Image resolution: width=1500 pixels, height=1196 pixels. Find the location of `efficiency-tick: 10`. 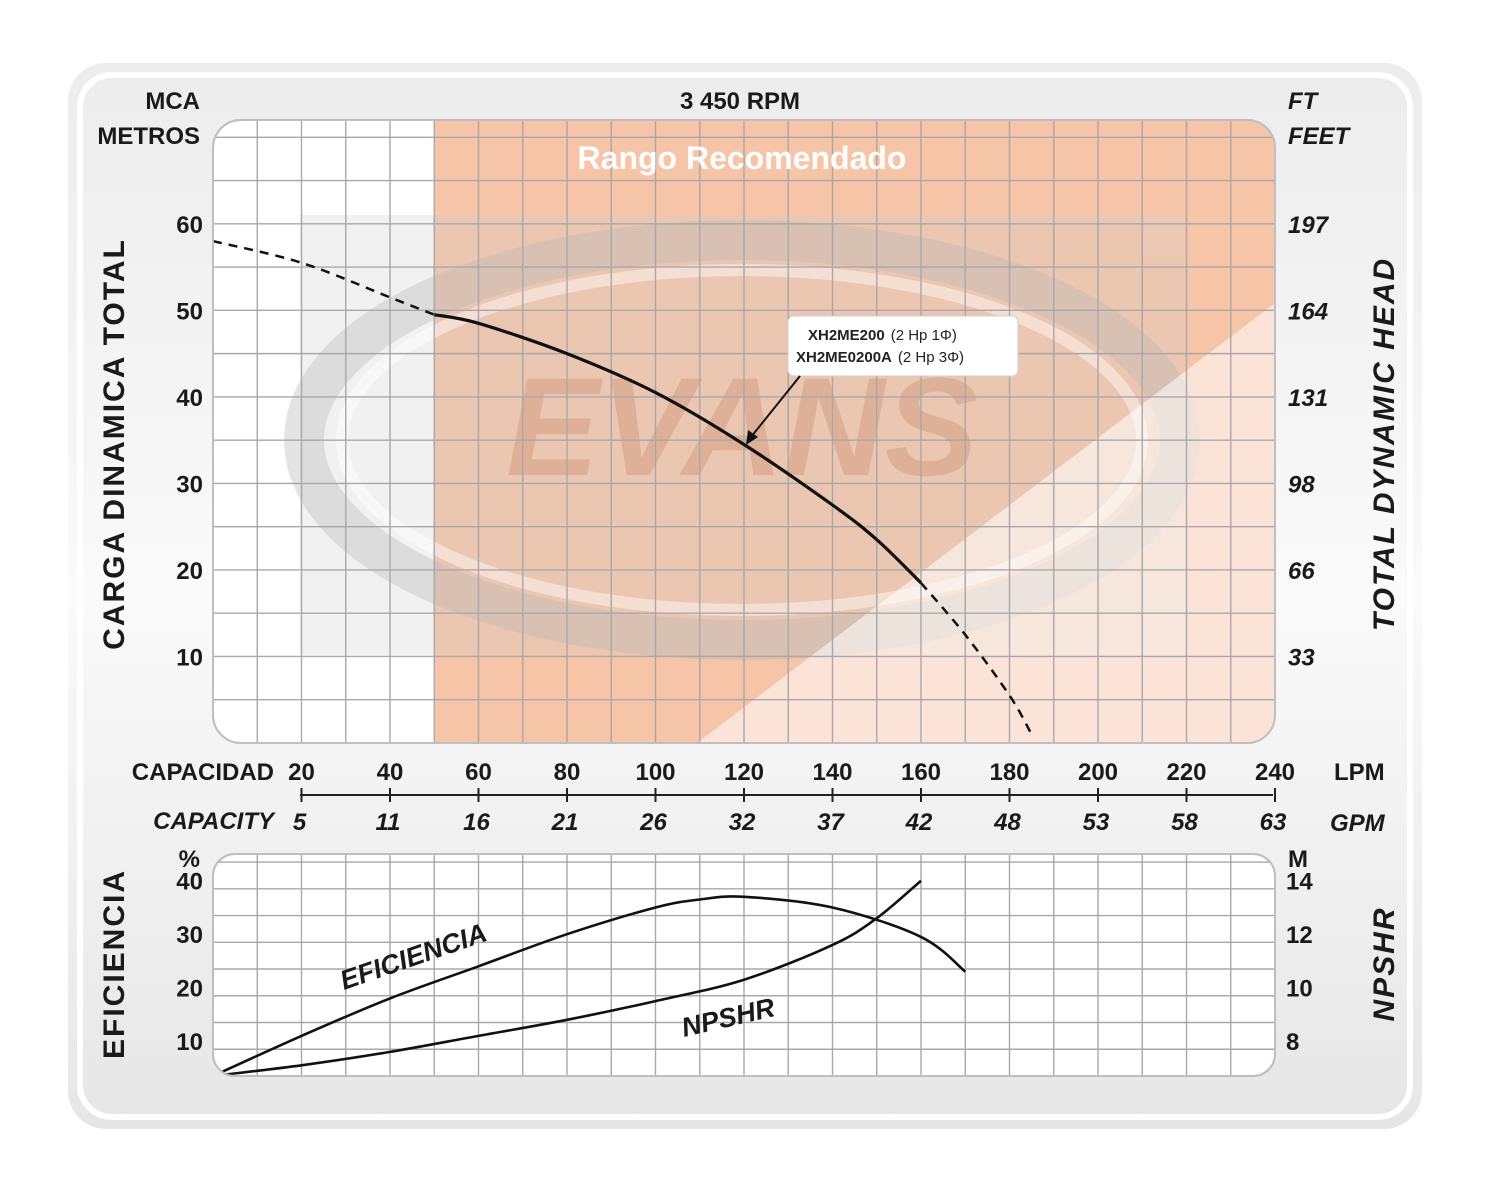

efficiency-tick: 10 is located at coordinates (189, 1042).